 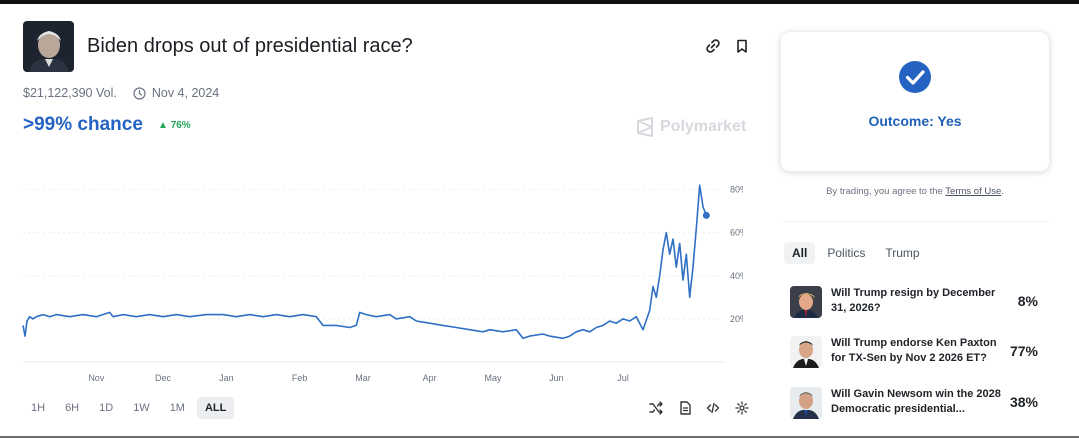 I want to click on x-tick-label: Jan, so click(x=226, y=378).